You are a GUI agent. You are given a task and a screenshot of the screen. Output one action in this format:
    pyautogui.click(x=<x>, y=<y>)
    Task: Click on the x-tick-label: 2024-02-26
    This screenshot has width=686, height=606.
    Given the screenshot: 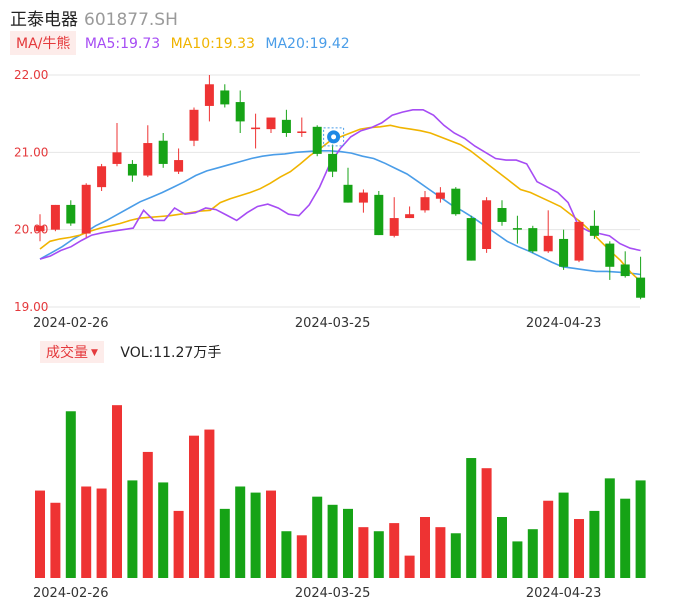 What is the action you would take?
    pyautogui.click(x=71, y=323)
    